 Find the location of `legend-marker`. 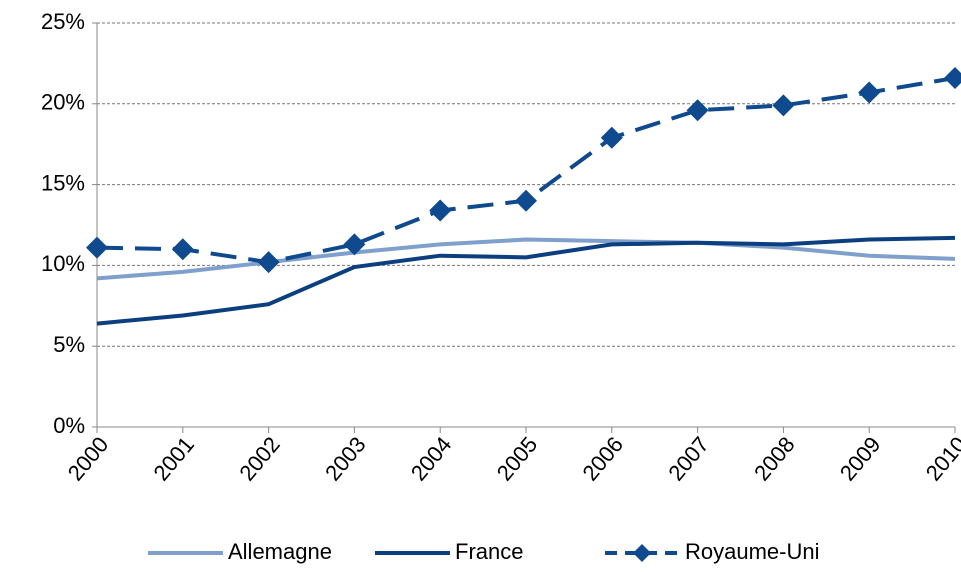

legend-marker is located at coordinates (642, 553).